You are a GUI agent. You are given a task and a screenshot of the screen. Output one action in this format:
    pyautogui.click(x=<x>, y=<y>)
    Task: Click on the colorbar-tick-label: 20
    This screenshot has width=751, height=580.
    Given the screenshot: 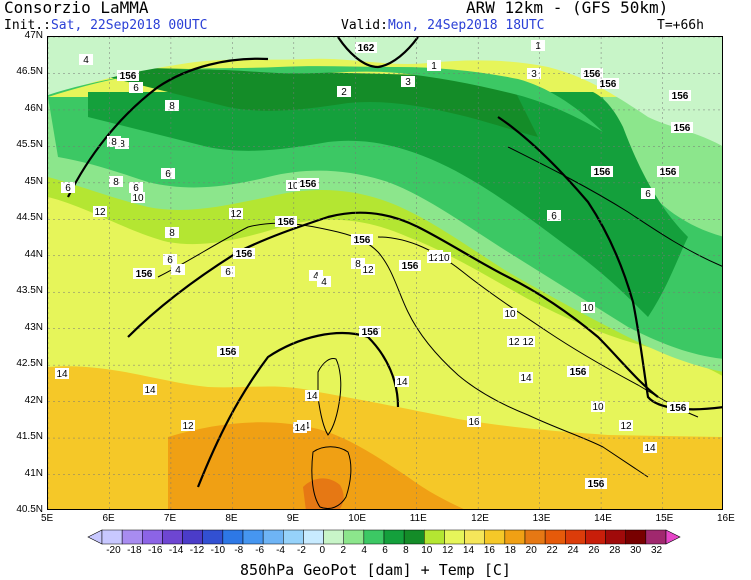 What is the action you would take?
    pyautogui.click(x=531, y=550)
    